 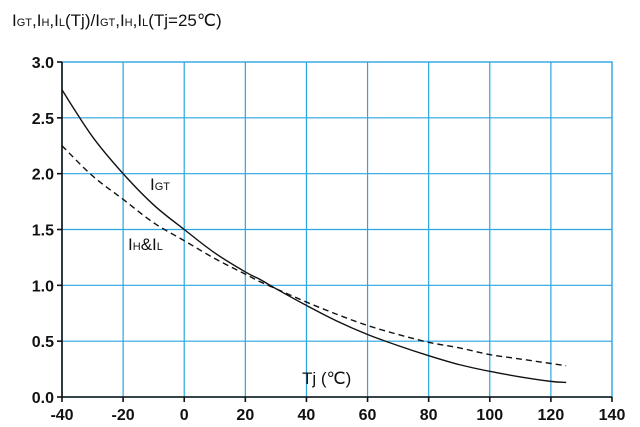 I want to click on x-tick-label: 20, so click(x=245, y=415).